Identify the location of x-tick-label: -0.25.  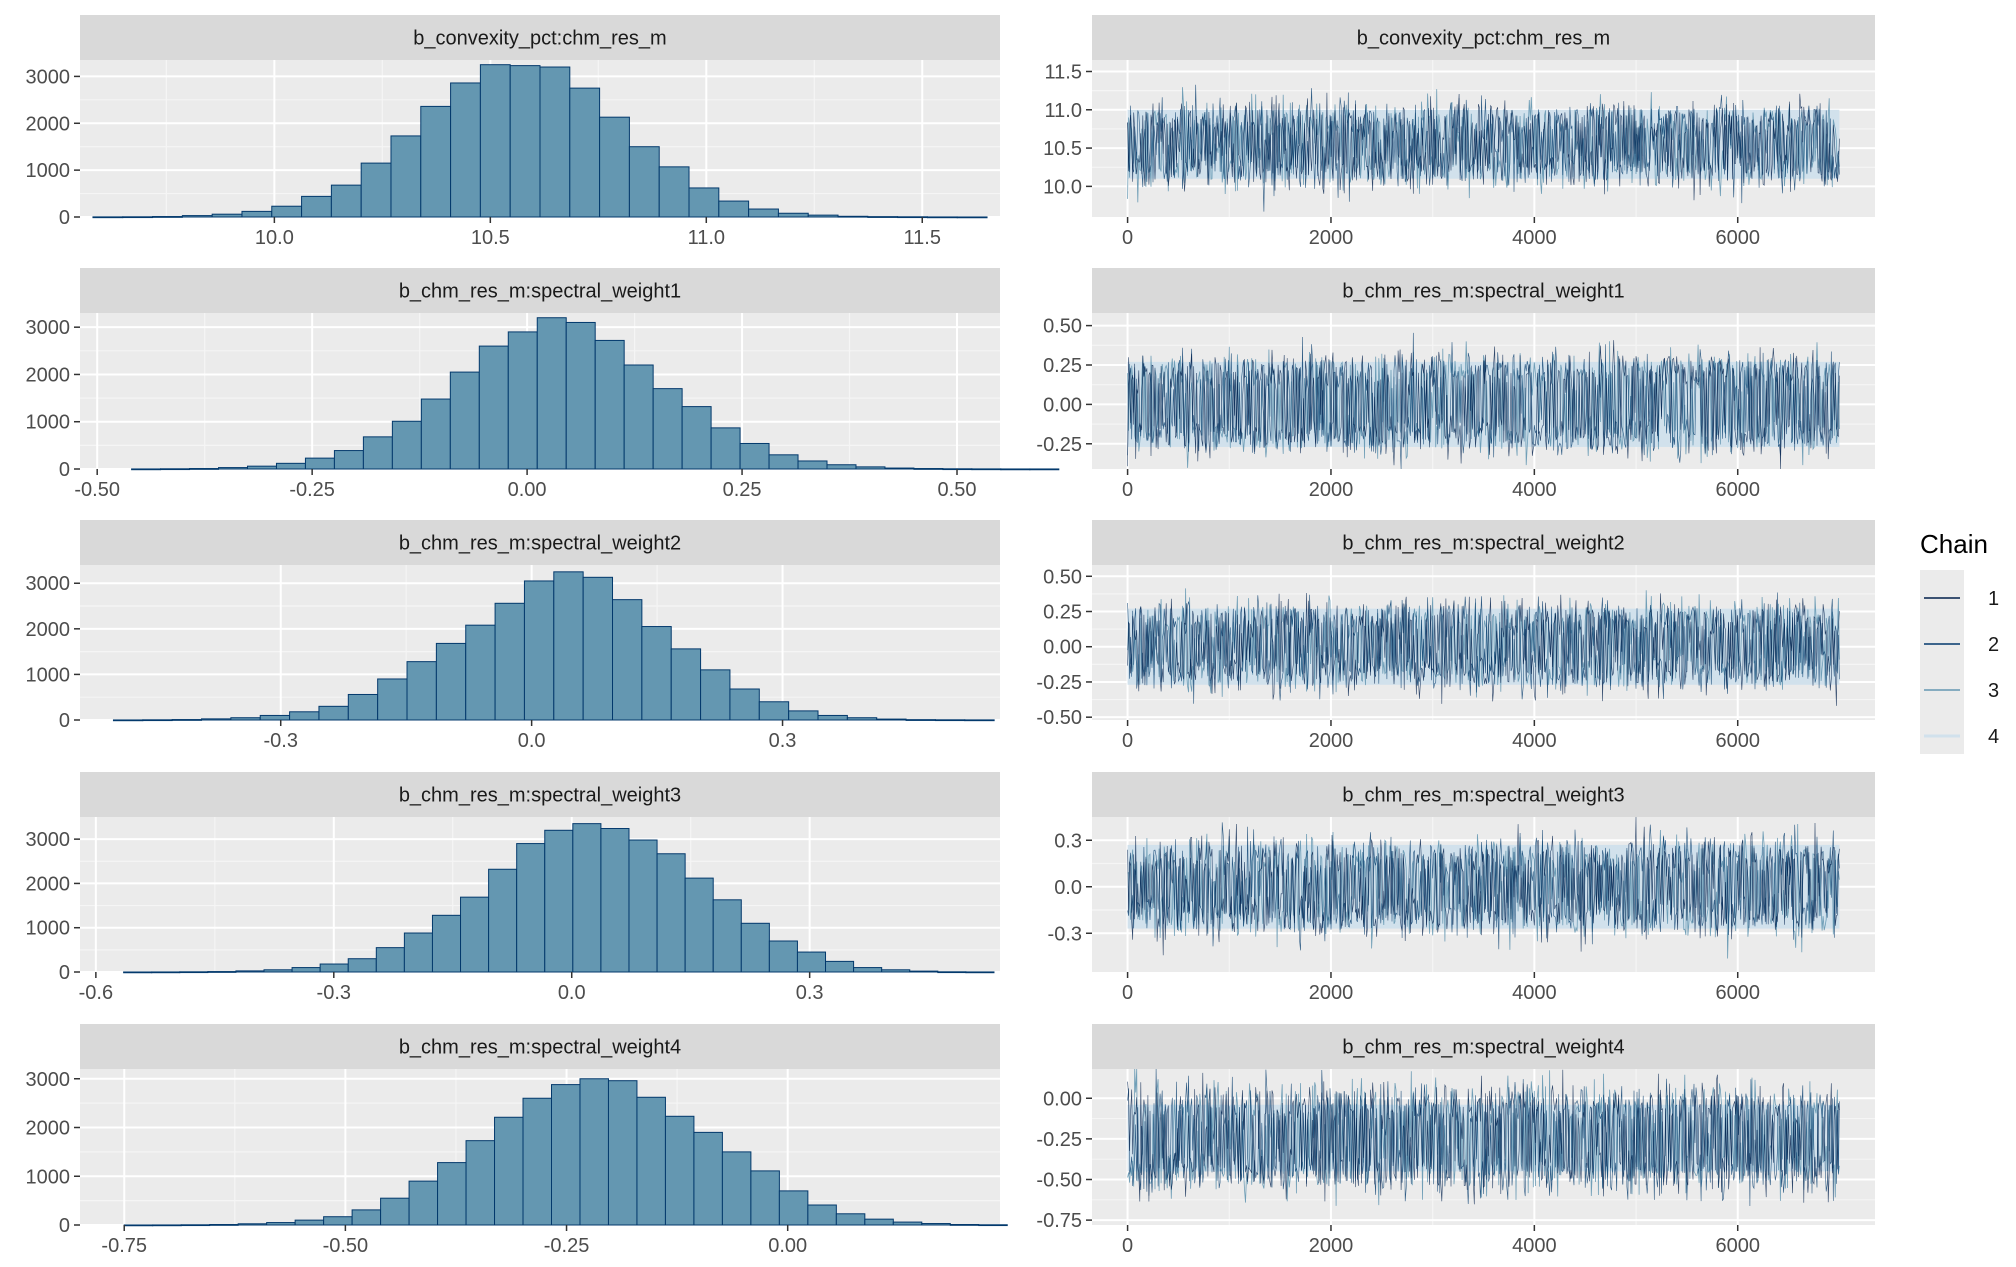
(567, 1246).